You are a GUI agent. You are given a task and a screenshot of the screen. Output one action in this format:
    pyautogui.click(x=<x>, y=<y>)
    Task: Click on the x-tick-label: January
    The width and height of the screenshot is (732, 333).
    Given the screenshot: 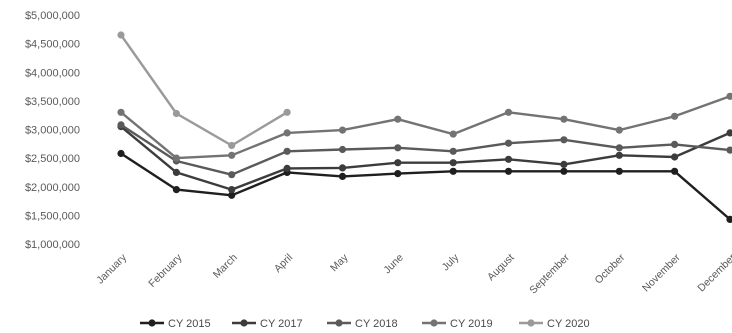 What is the action you would take?
    pyautogui.click(x=111, y=268)
    